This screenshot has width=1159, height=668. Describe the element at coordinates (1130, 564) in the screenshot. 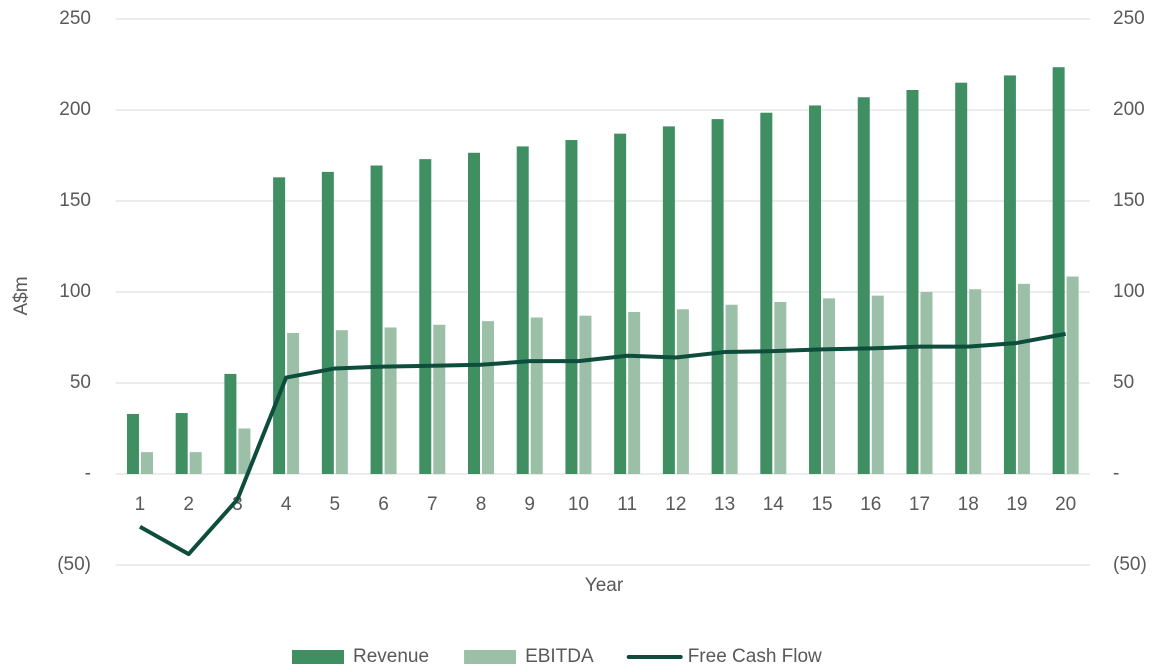

I see `y2-tick-label: (50)` at that location.